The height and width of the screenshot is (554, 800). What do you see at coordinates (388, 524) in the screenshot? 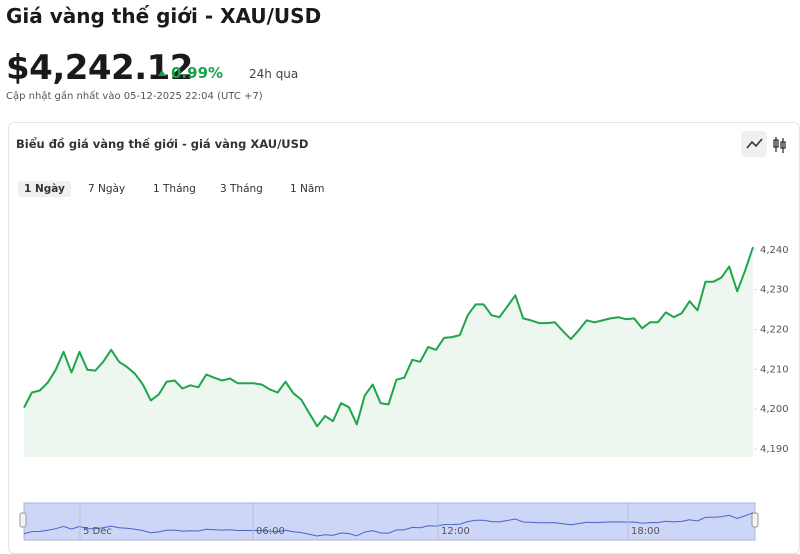
I see `navigator-line` at bounding box center [388, 524].